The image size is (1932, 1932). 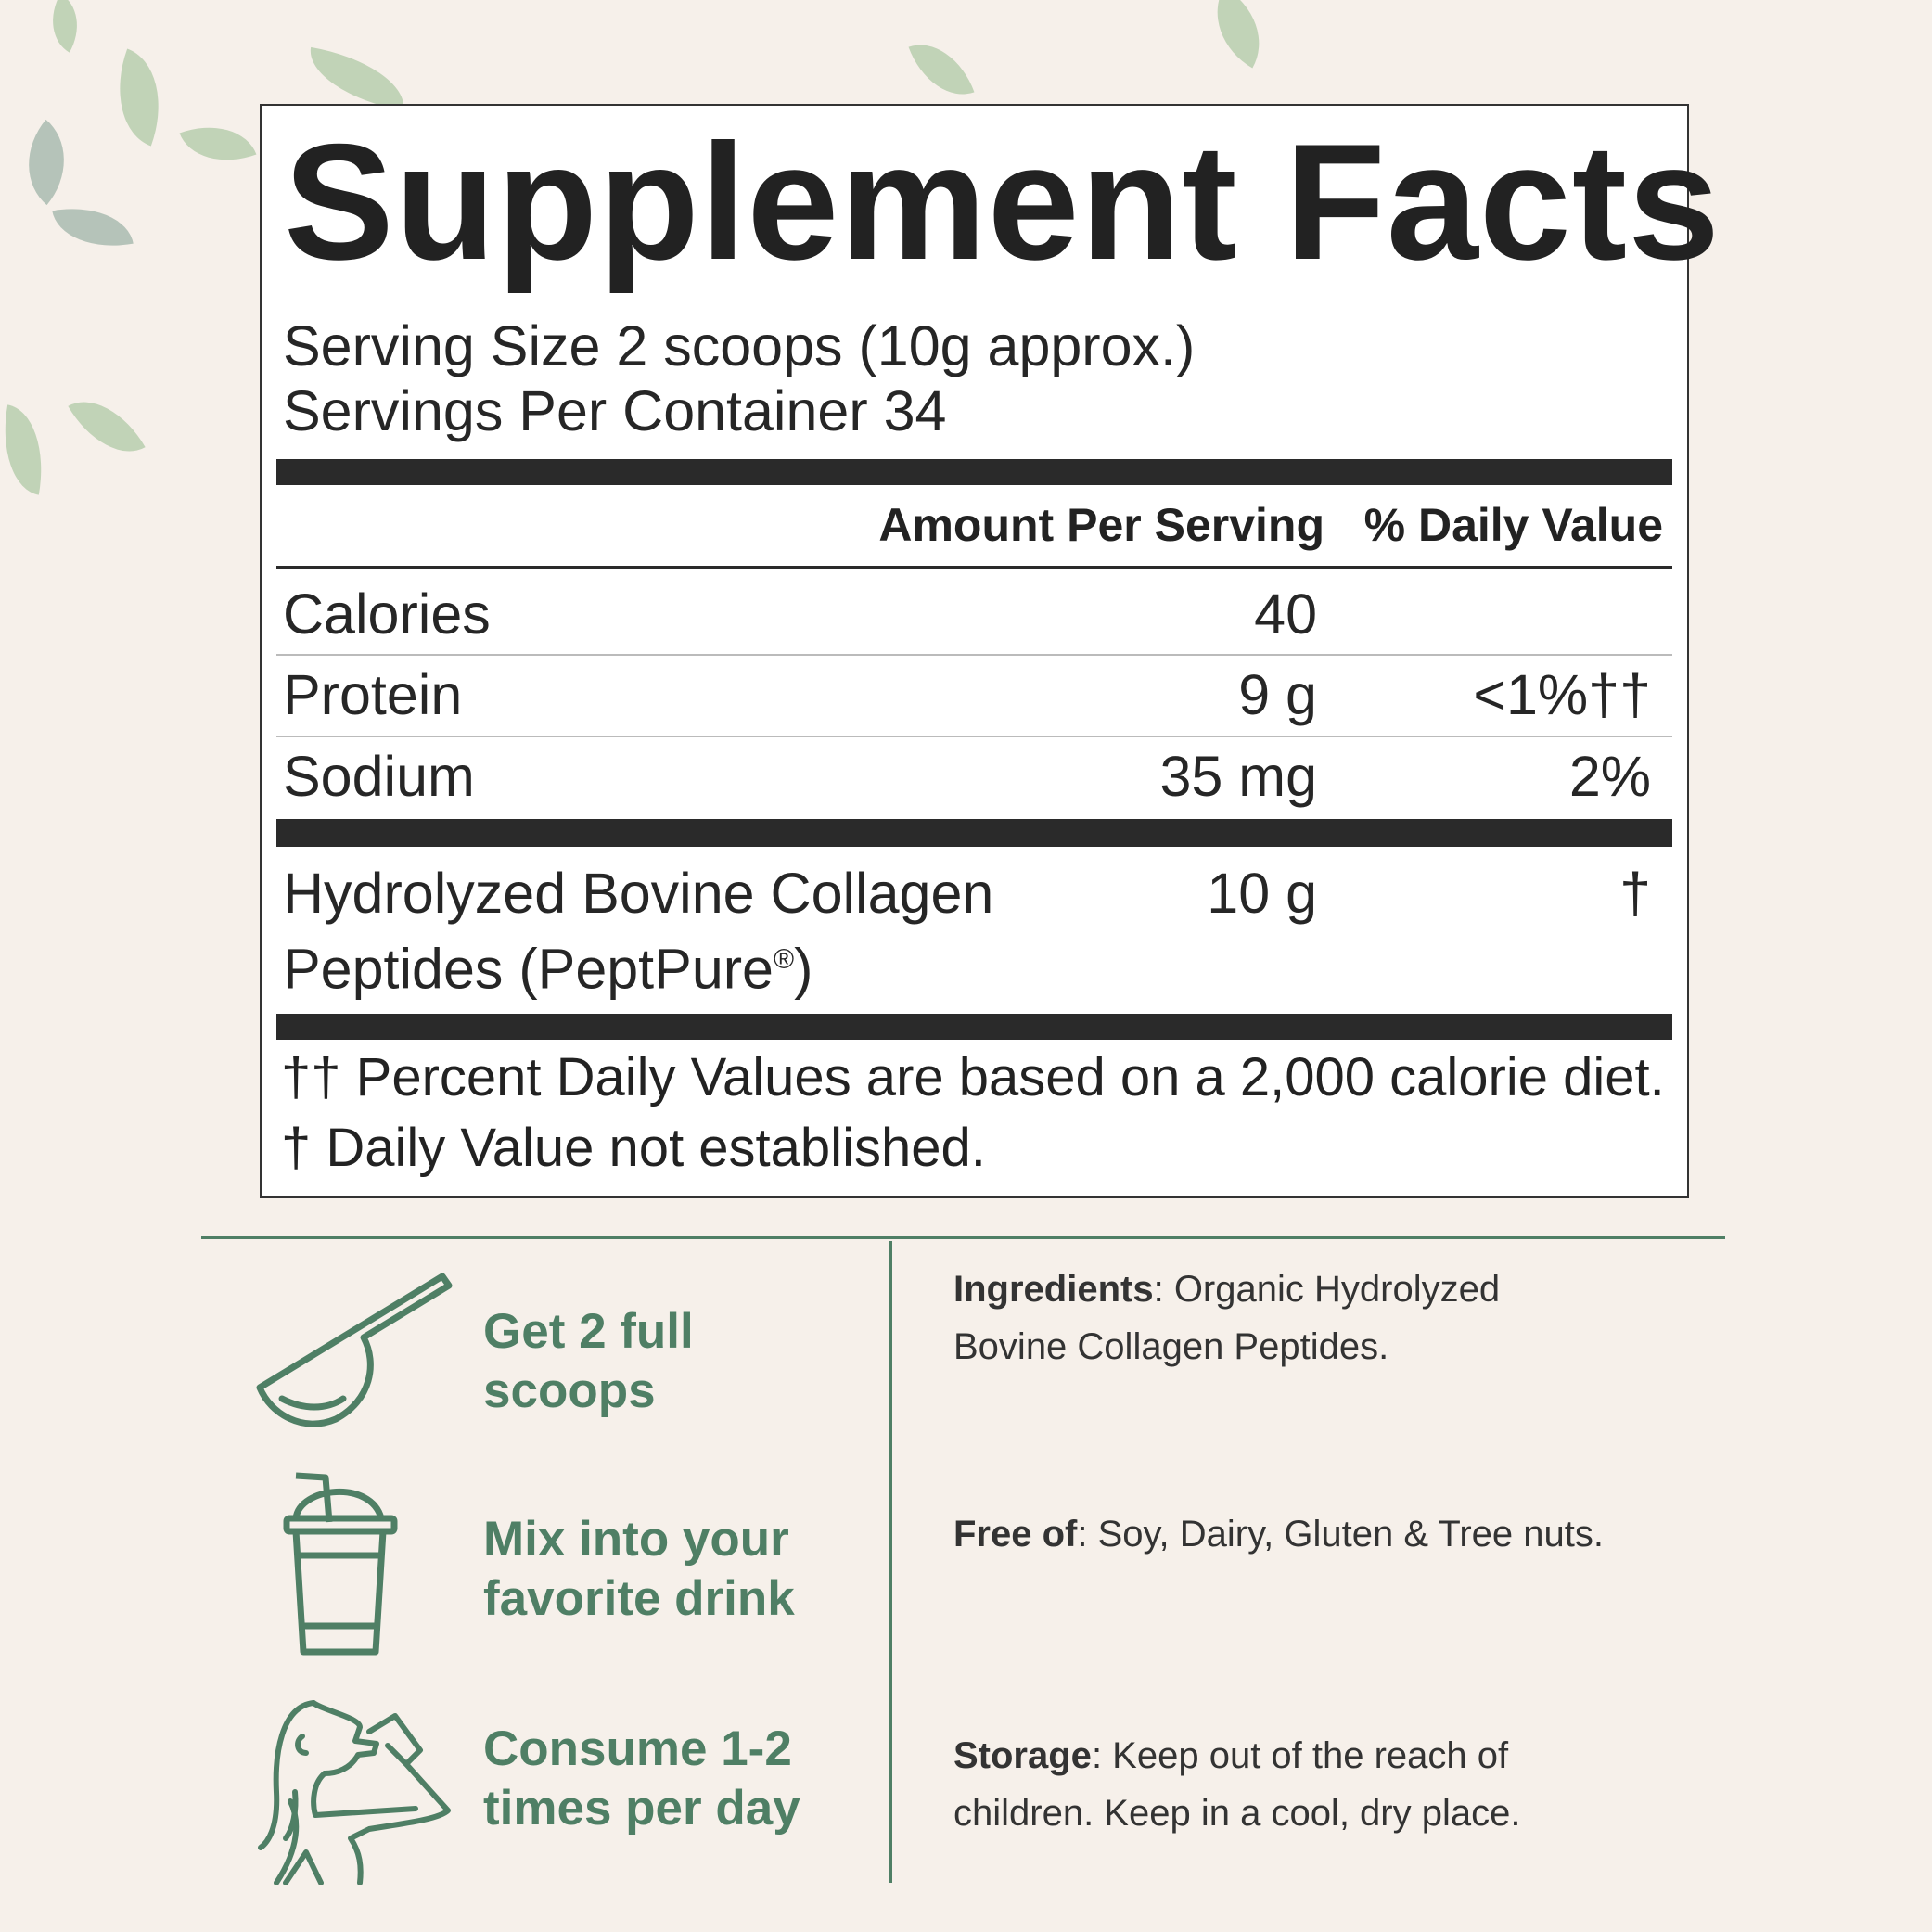 I want to click on nutrient-name: Protein, so click(x=373, y=694).